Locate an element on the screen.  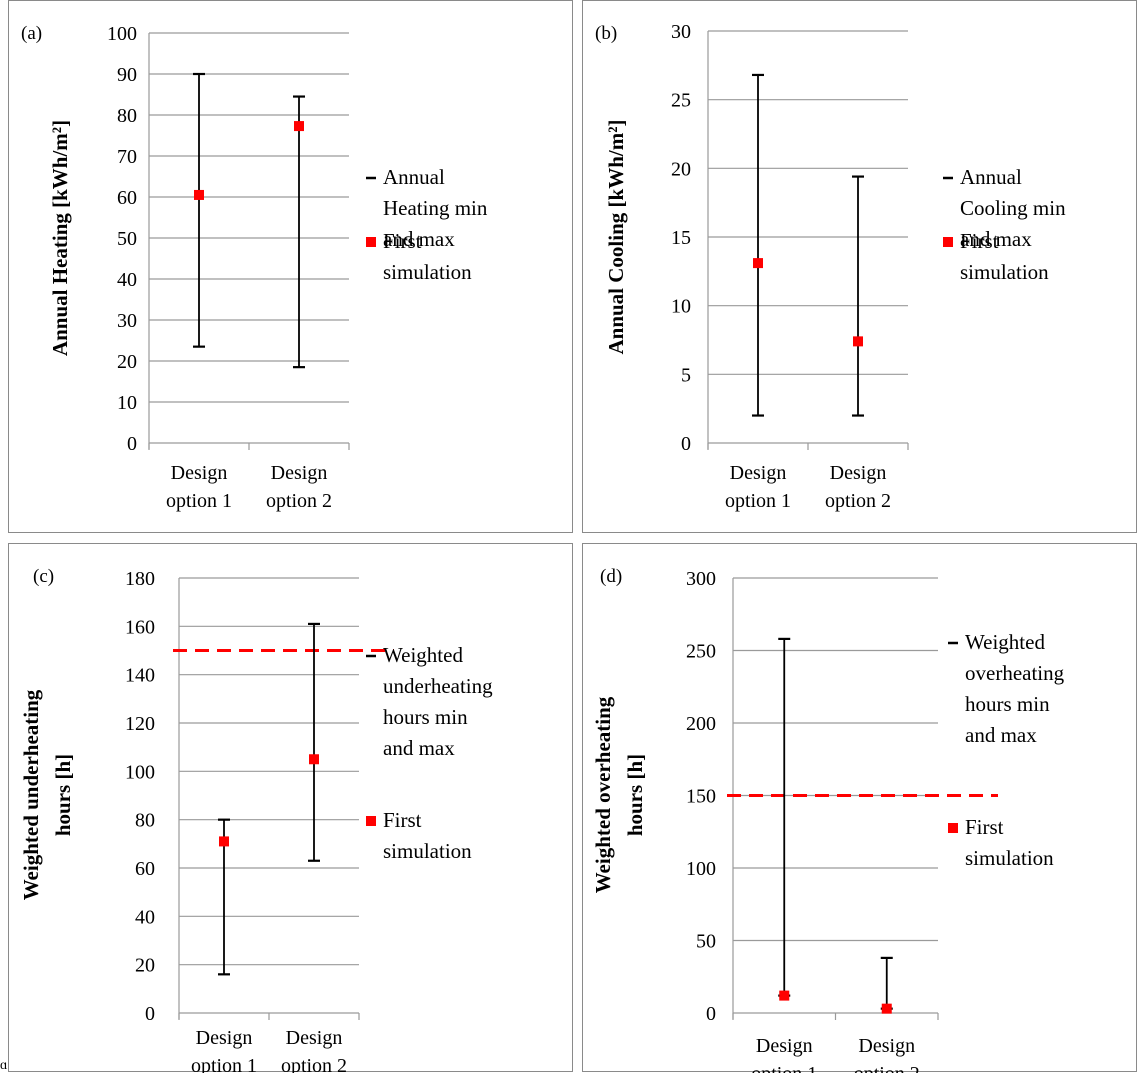
y-tick-label-a-8: 80 is located at coordinates (127, 116).